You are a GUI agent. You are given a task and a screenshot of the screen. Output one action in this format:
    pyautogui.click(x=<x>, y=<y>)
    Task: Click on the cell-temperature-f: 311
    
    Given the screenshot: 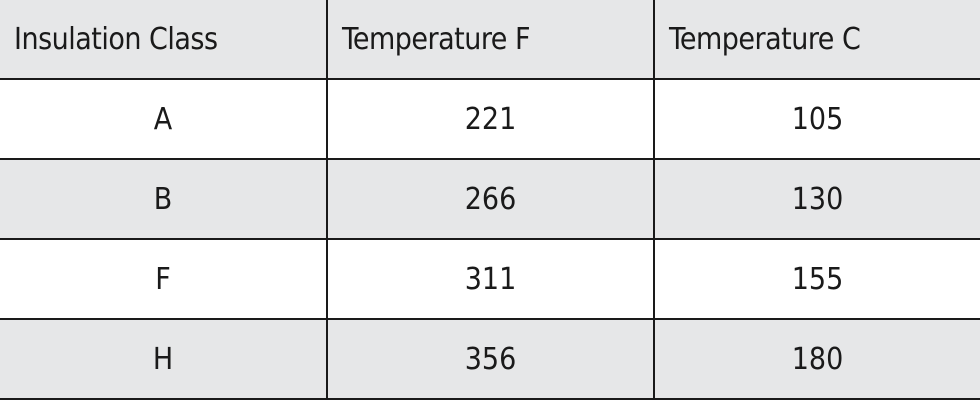 What is the action you would take?
    pyautogui.click(x=490, y=279)
    